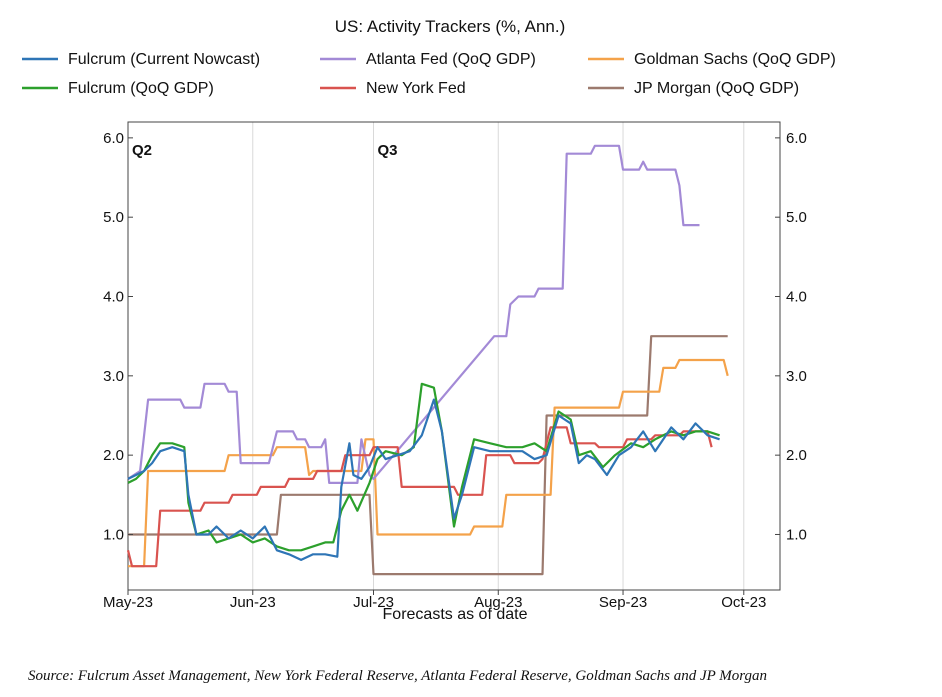 This screenshot has height=697, width=942. Describe the element at coordinates (118, 336) in the screenshot. I see `y-axis-left: 1.0 2.0 3.0 4.0 5.0 6.0` at that location.